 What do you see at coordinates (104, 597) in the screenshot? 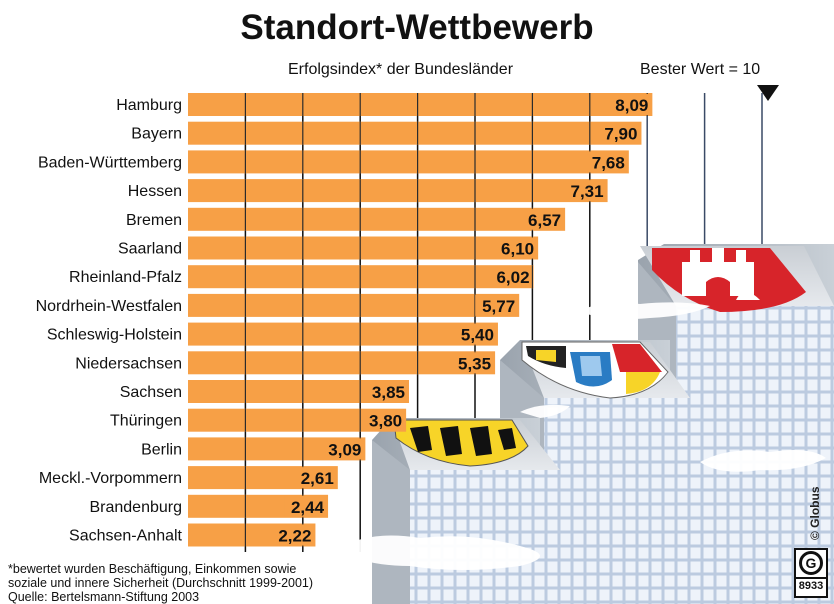
I see `footnote-source: Quelle: Bertelsmann-Stiftung 2003` at bounding box center [104, 597].